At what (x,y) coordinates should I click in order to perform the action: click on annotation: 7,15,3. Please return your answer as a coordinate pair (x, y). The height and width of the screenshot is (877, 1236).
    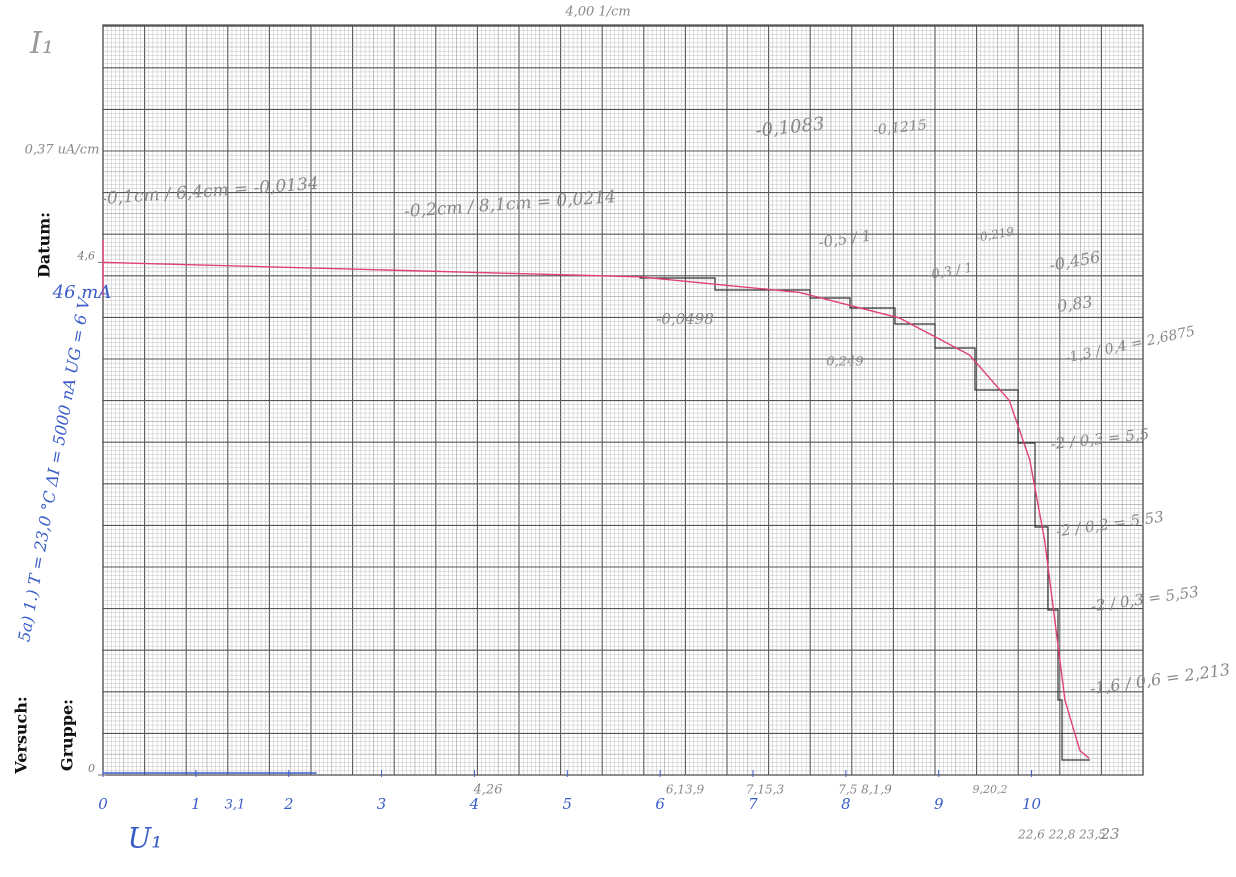
    Looking at the image, I should click on (765, 790).